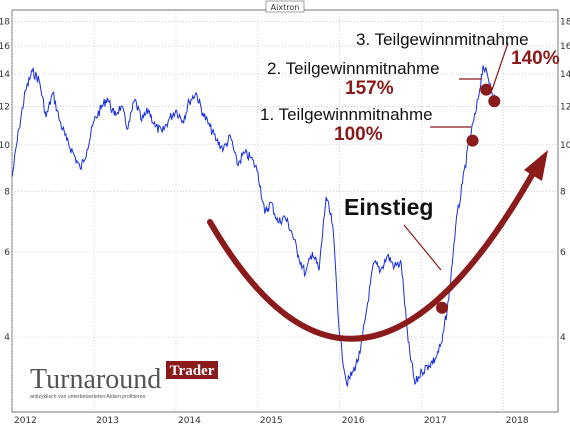 Image resolution: width=570 pixels, height=428 pixels. What do you see at coordinates (5, 75) in the screenshot?
I see `y-tick-label-left: 14` at bounding box center [5, 75].